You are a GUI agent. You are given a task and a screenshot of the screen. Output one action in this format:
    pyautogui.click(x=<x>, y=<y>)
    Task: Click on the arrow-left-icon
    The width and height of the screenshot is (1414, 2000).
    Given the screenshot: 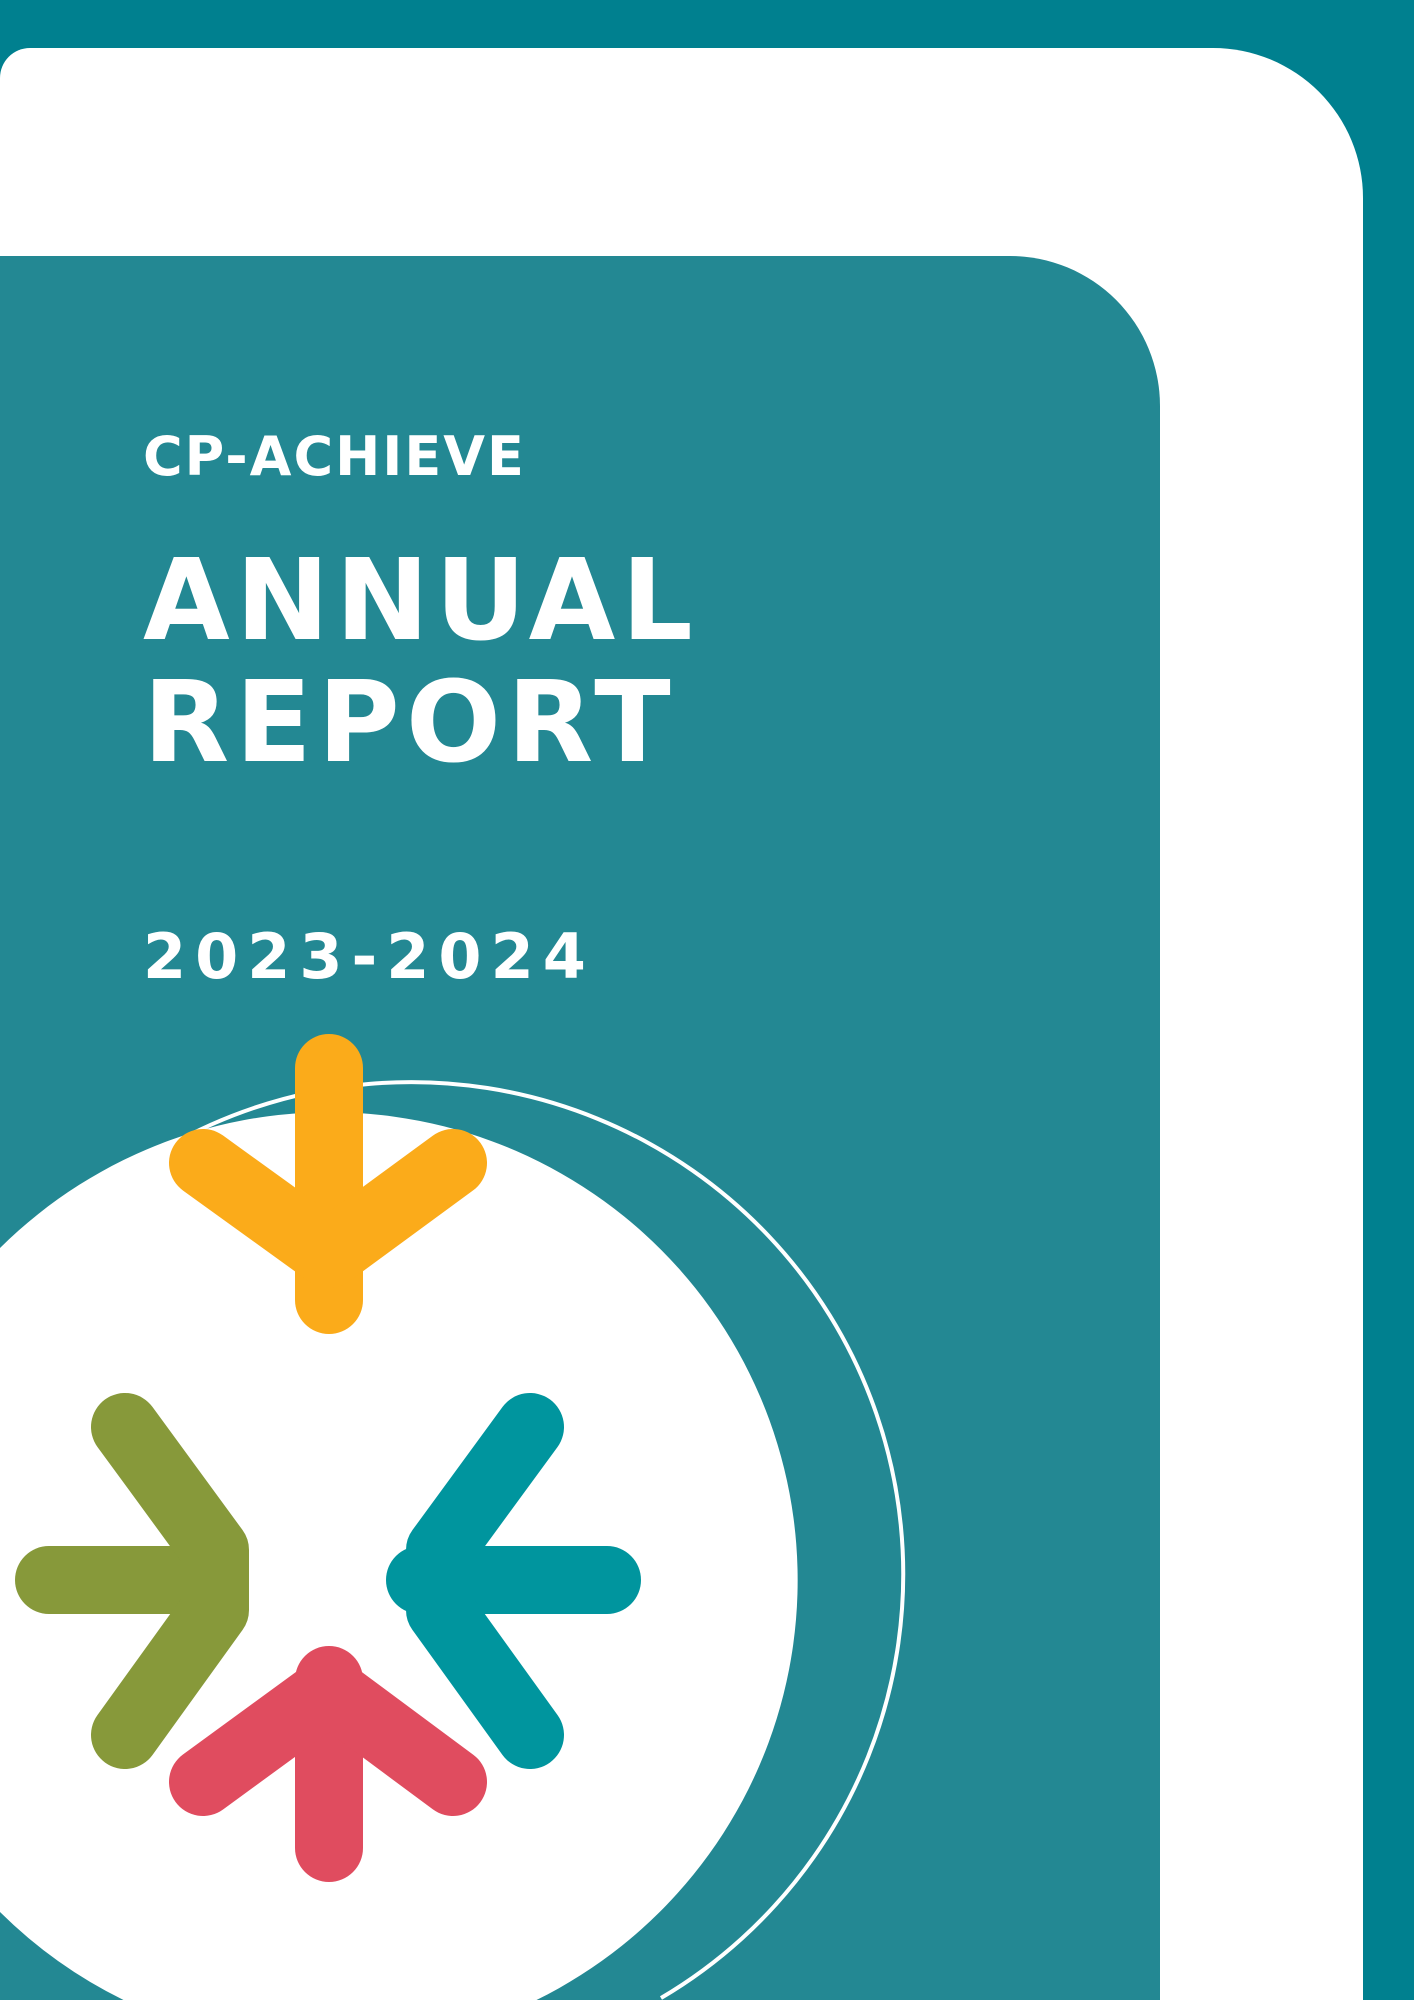 What is the action you would take?
    pyautogui.click(x=132, y=1581)
    